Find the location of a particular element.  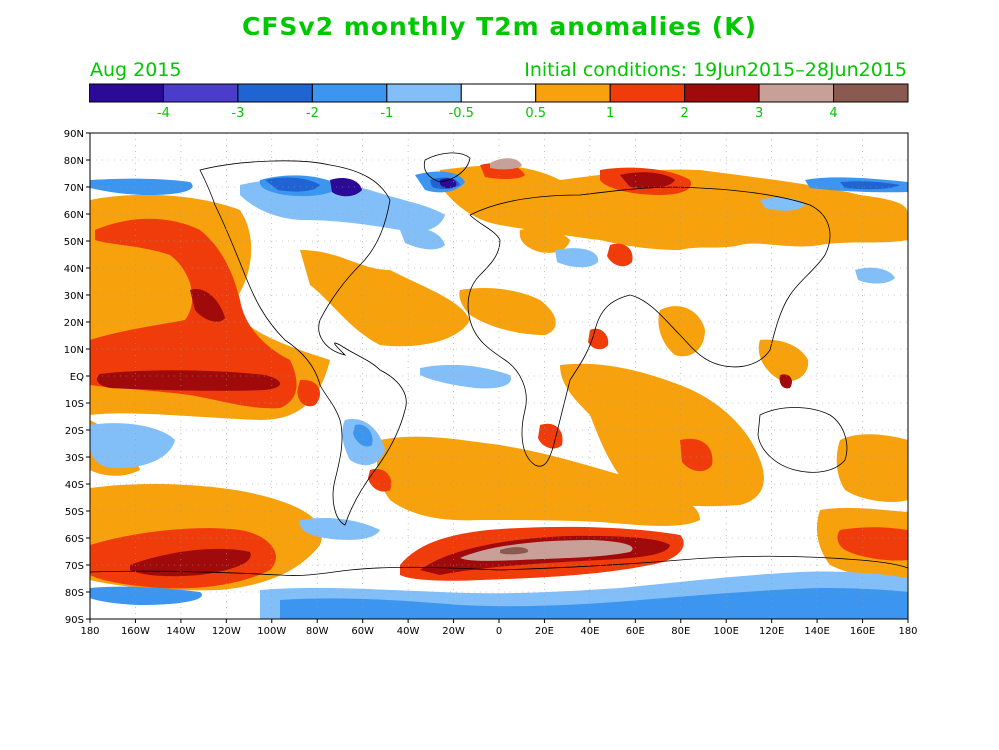

colorbar: -4 -3 -2 -1 -0.5 0.5 1 2 3 4 is located at coordinates (499, 102).